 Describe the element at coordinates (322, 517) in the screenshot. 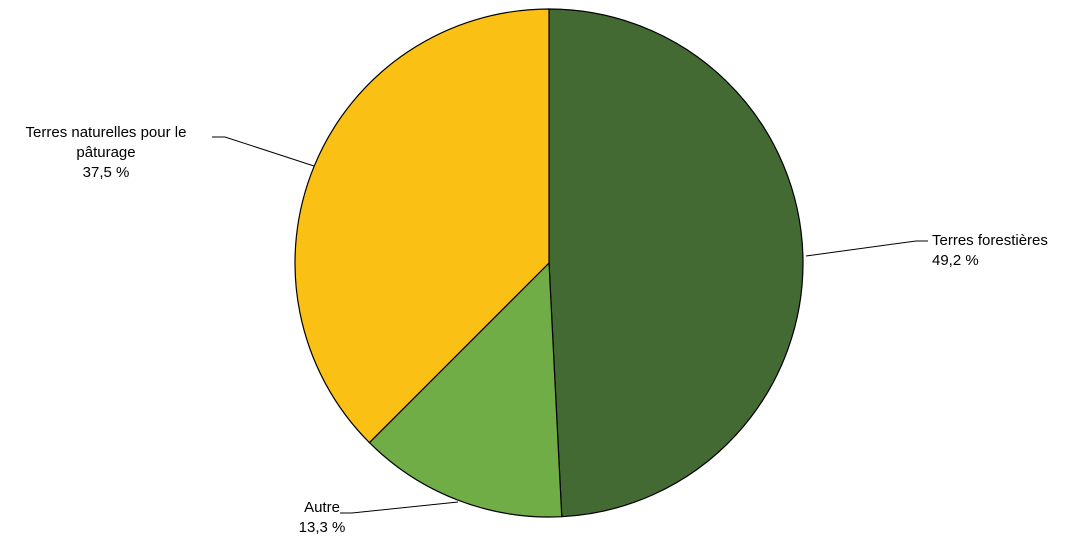

I see `slice-label: Autre 13,3 %` at that location.